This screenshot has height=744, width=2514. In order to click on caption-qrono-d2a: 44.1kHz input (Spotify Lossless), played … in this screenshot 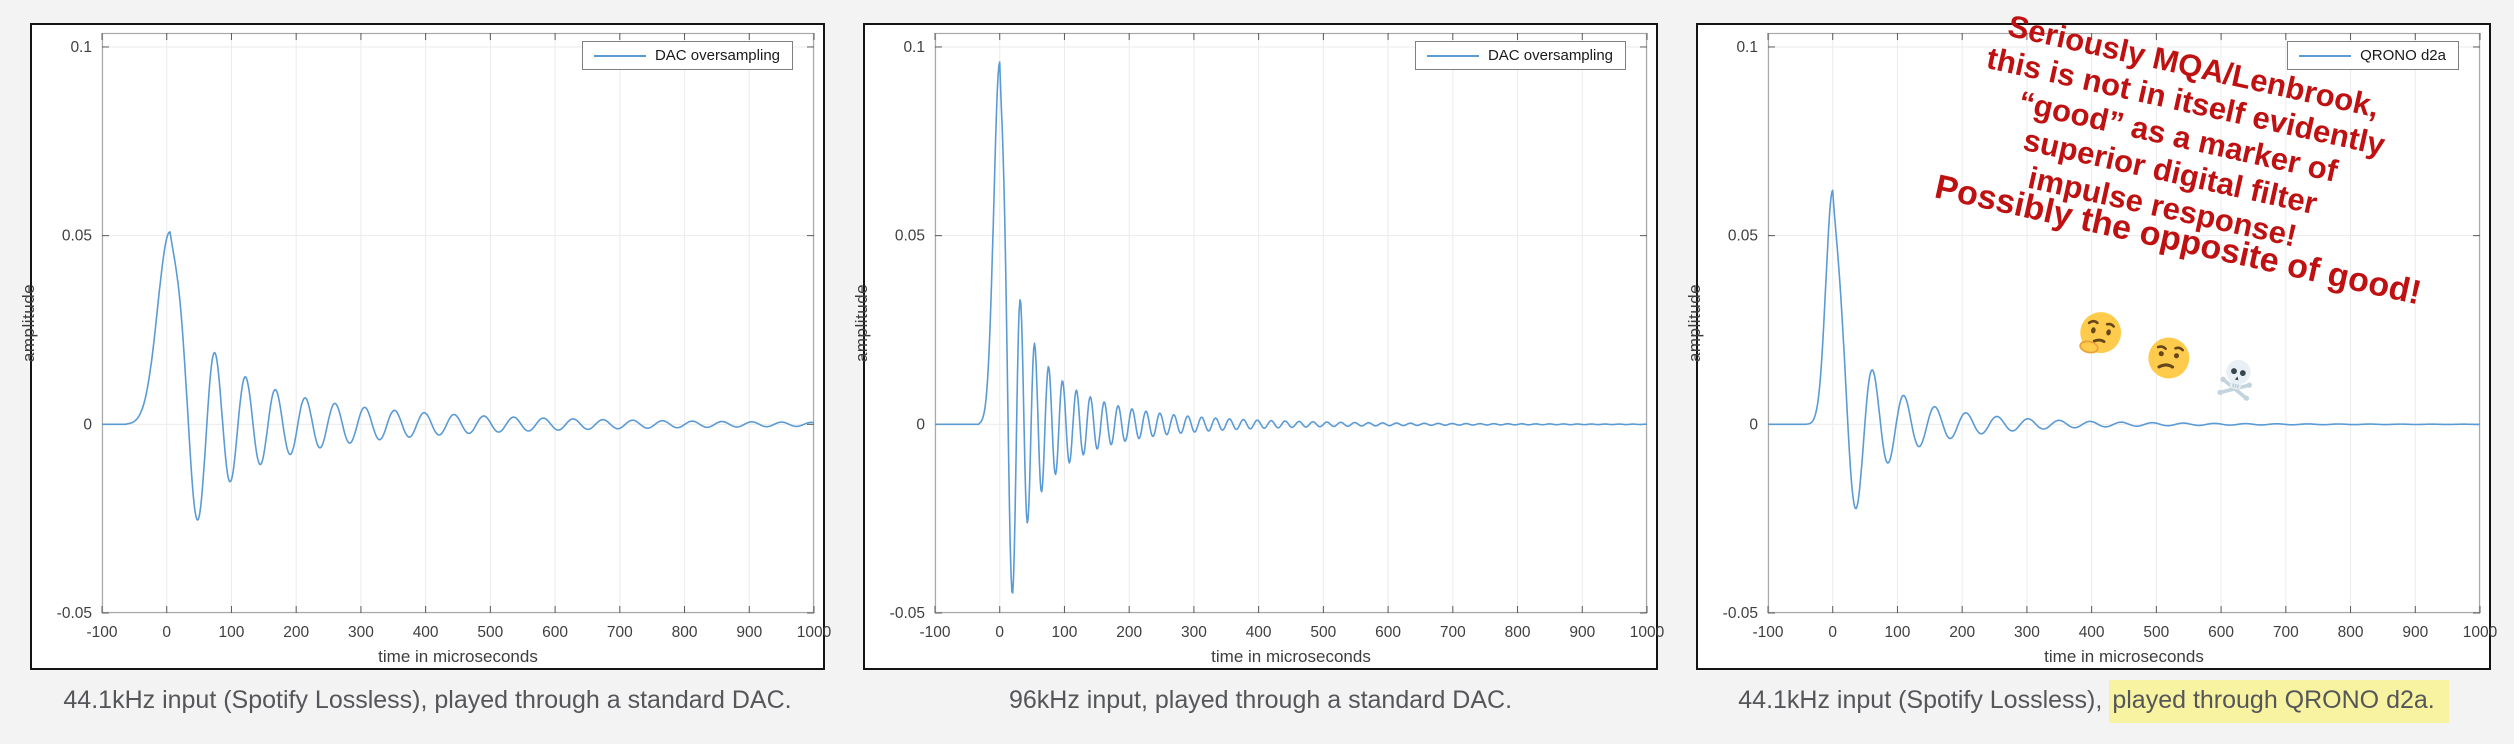, I will do `click(2093, 701)`.